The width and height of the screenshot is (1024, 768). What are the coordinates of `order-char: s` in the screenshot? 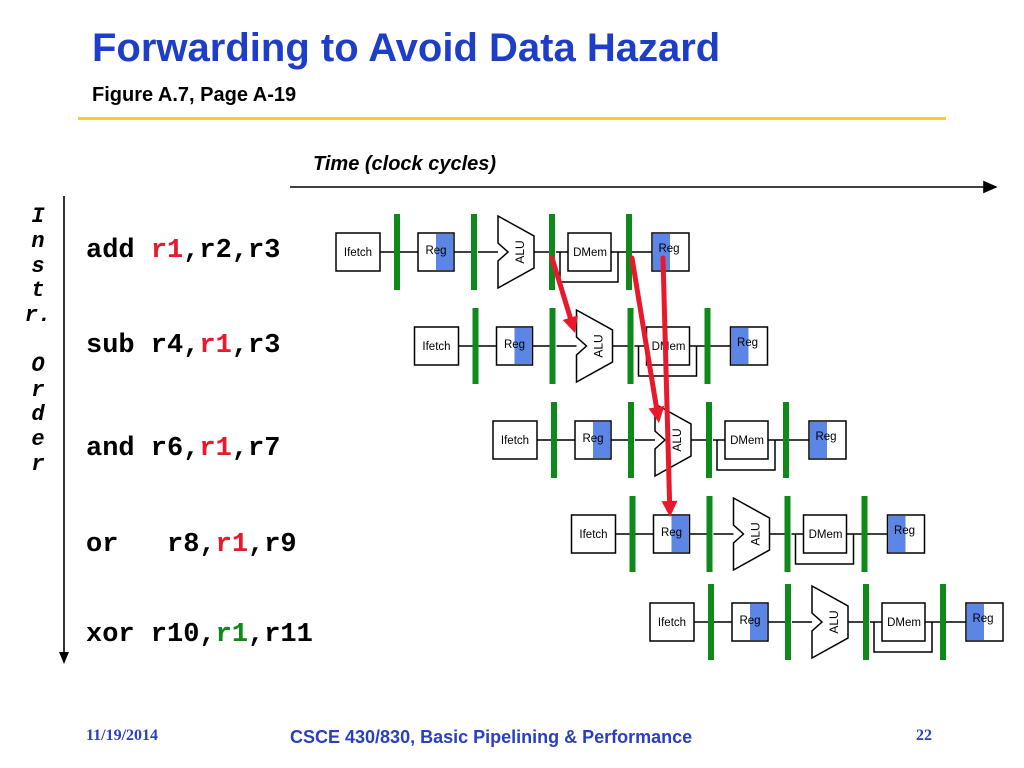 It's located at (38, 266).